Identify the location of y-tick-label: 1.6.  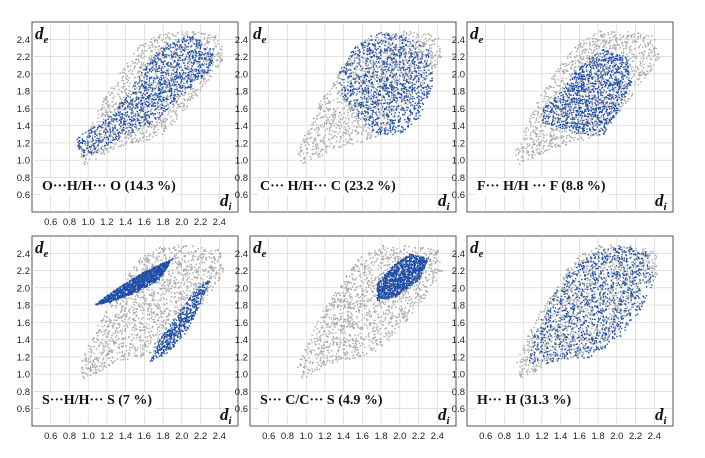
(23, 109).